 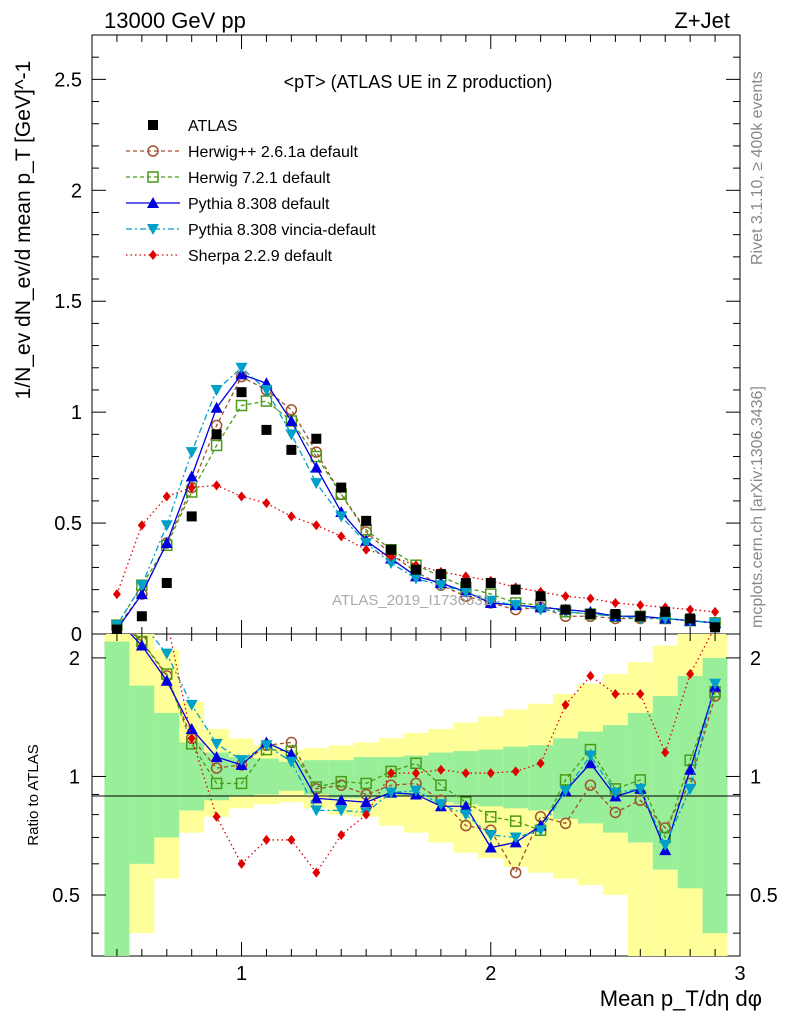 I want to click on ratio-axis-title: Ratio to ATLAS, so click(x=33, y=794).